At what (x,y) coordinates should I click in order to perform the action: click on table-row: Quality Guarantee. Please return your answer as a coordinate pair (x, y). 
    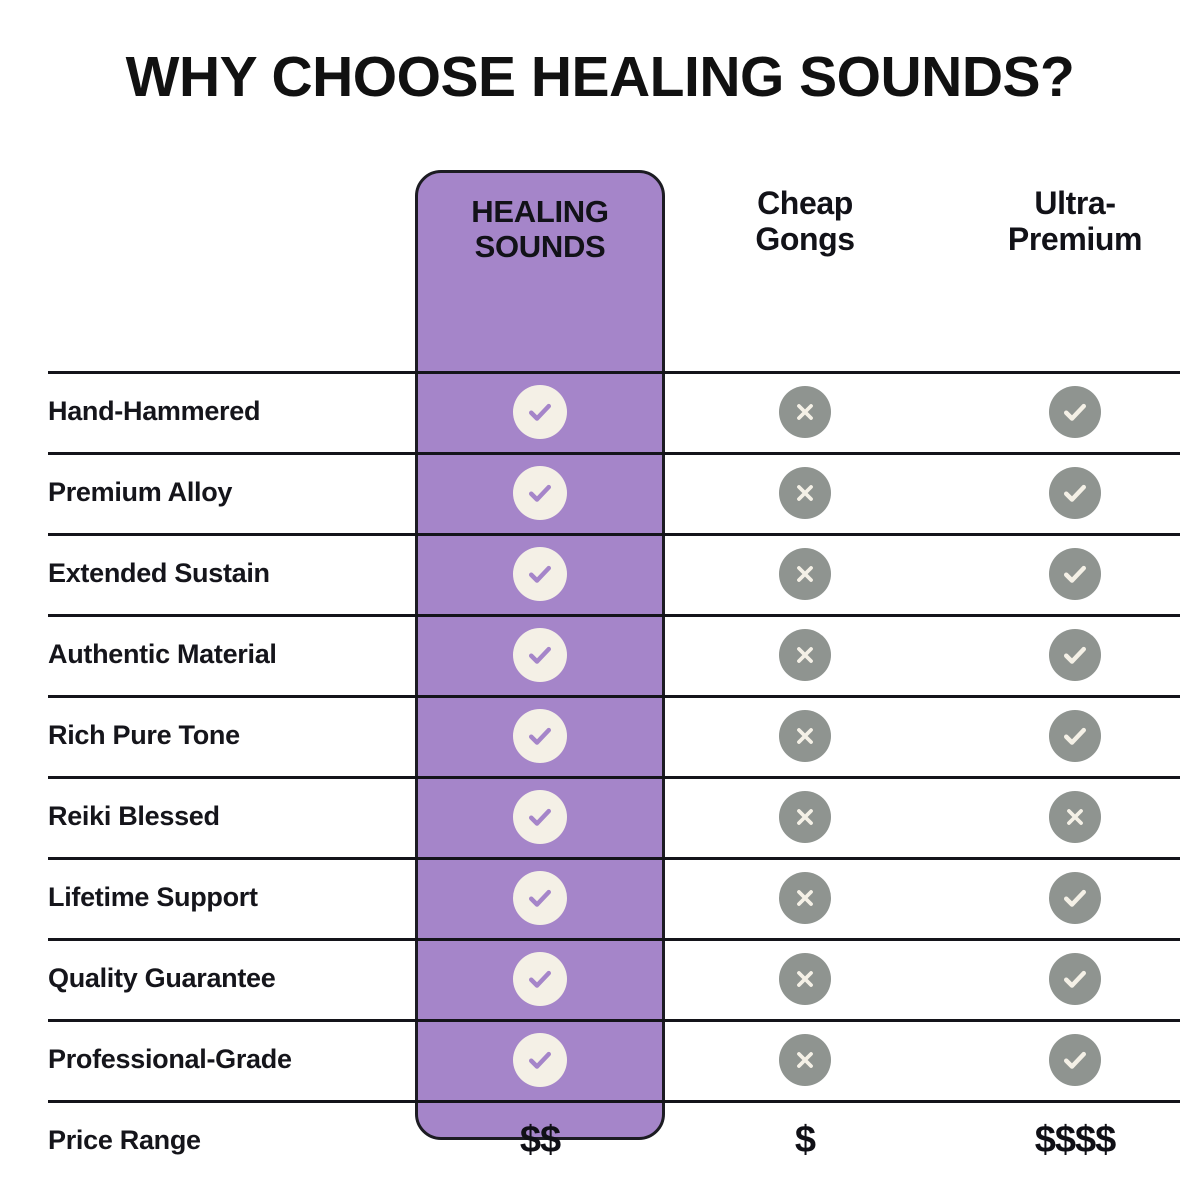
    Looking at the image, I should click on (614, 978).